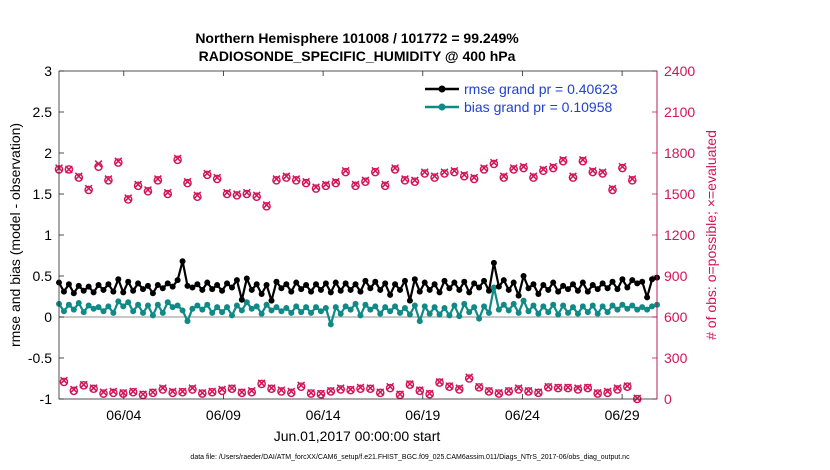 Image resolution: width=830 pixels, height=470 pixels. Describe the element at coordinates (357, 56) in the screenshot. I see `chart-subtitle: RADIOSONDE_SPECIFIC_HUMIDITY @ 400 hPa` at that location.